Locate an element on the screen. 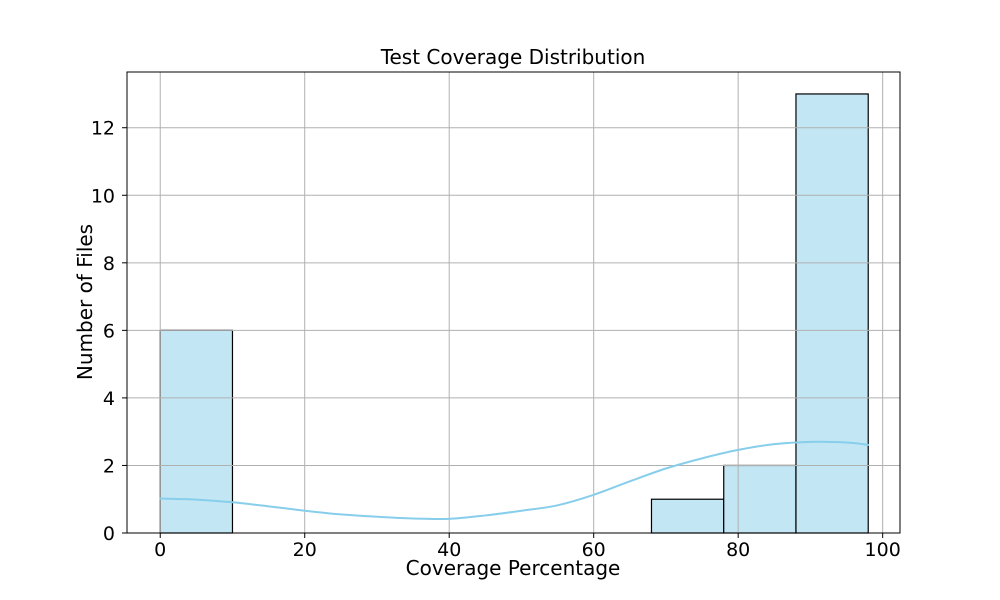  x-tick-label: 40 is located at coordinates (449, 550).